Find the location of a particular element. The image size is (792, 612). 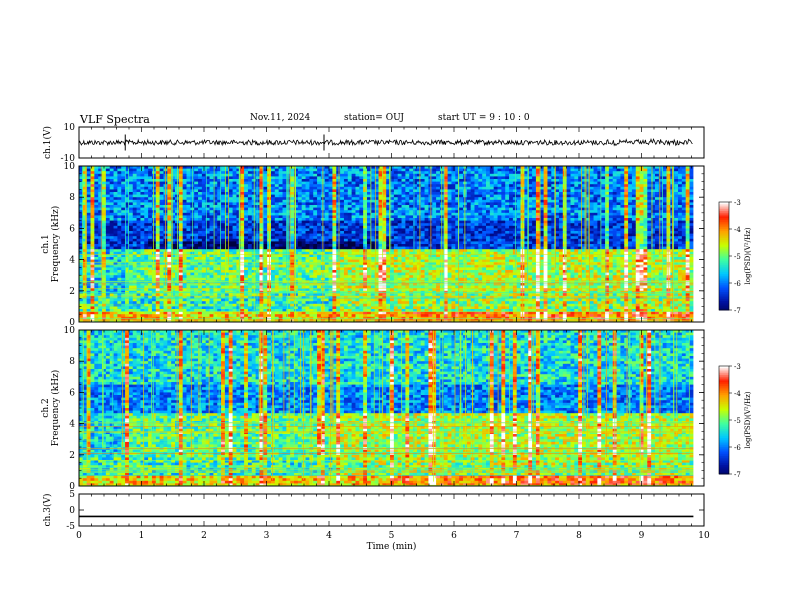

x-tick-label: 9 is located at coordinates (642, 536).